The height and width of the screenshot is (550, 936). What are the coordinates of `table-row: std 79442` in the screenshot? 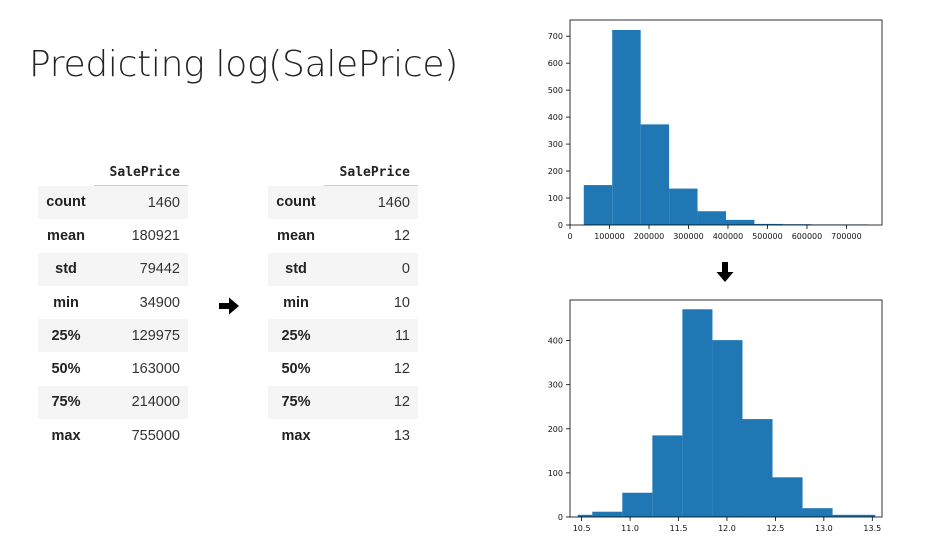 It's located at (113, 269).